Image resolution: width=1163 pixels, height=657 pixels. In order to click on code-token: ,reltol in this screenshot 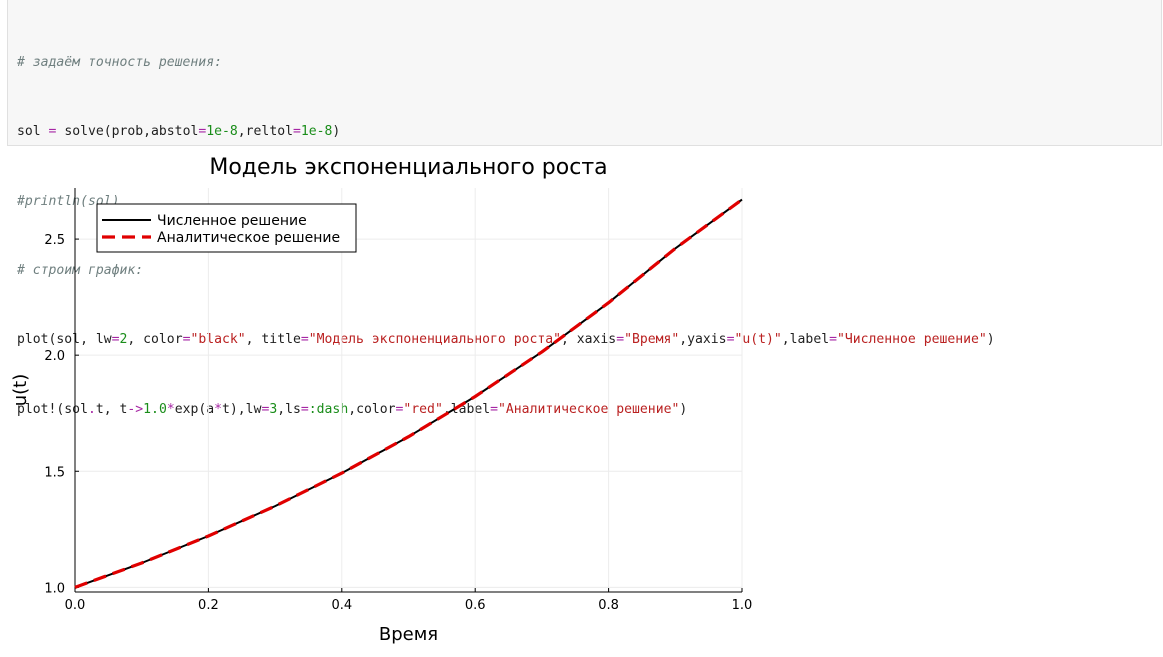, I will do `click(265, 132)`.